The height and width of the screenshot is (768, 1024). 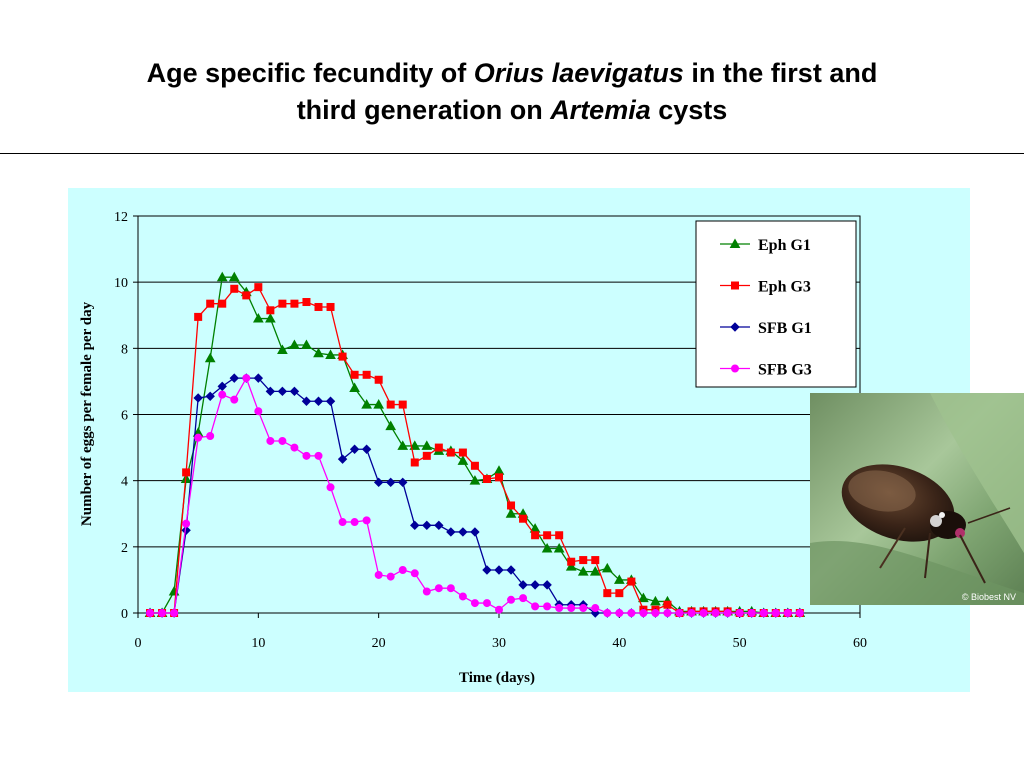 What do you see at coordinates (310, 73) in the screenshot?
I see `title-text: Age specific fecundity of` at bounding box center [310, 73].